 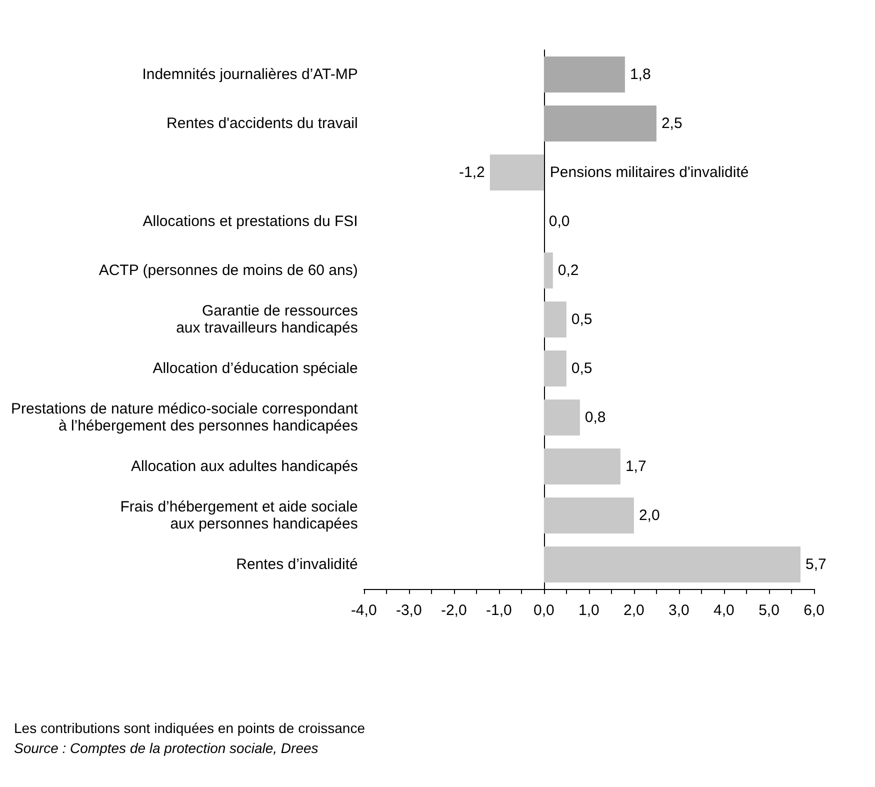 What do you see at coordinates (595, 417) in the screenshot?
I see `data-label: 0,8` at bounding box center [595, 417].